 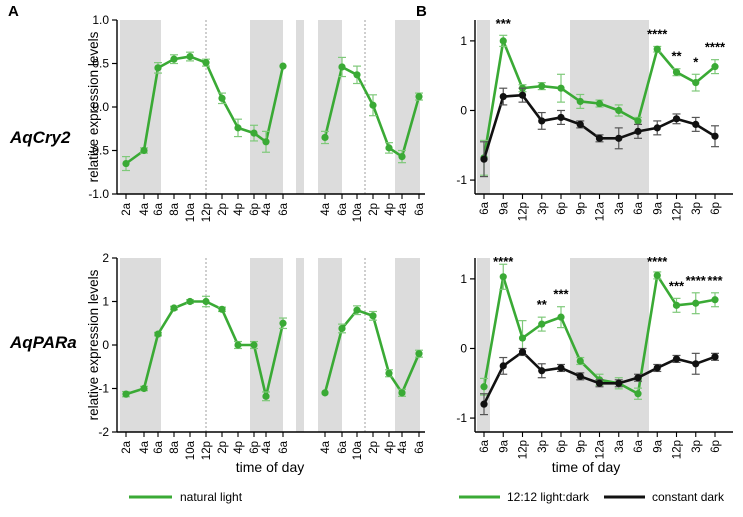 What do you see at coordinates (40, 137) in the screenshot?
I see `gene-label: AqCry2` at bounding box center [40, 137].